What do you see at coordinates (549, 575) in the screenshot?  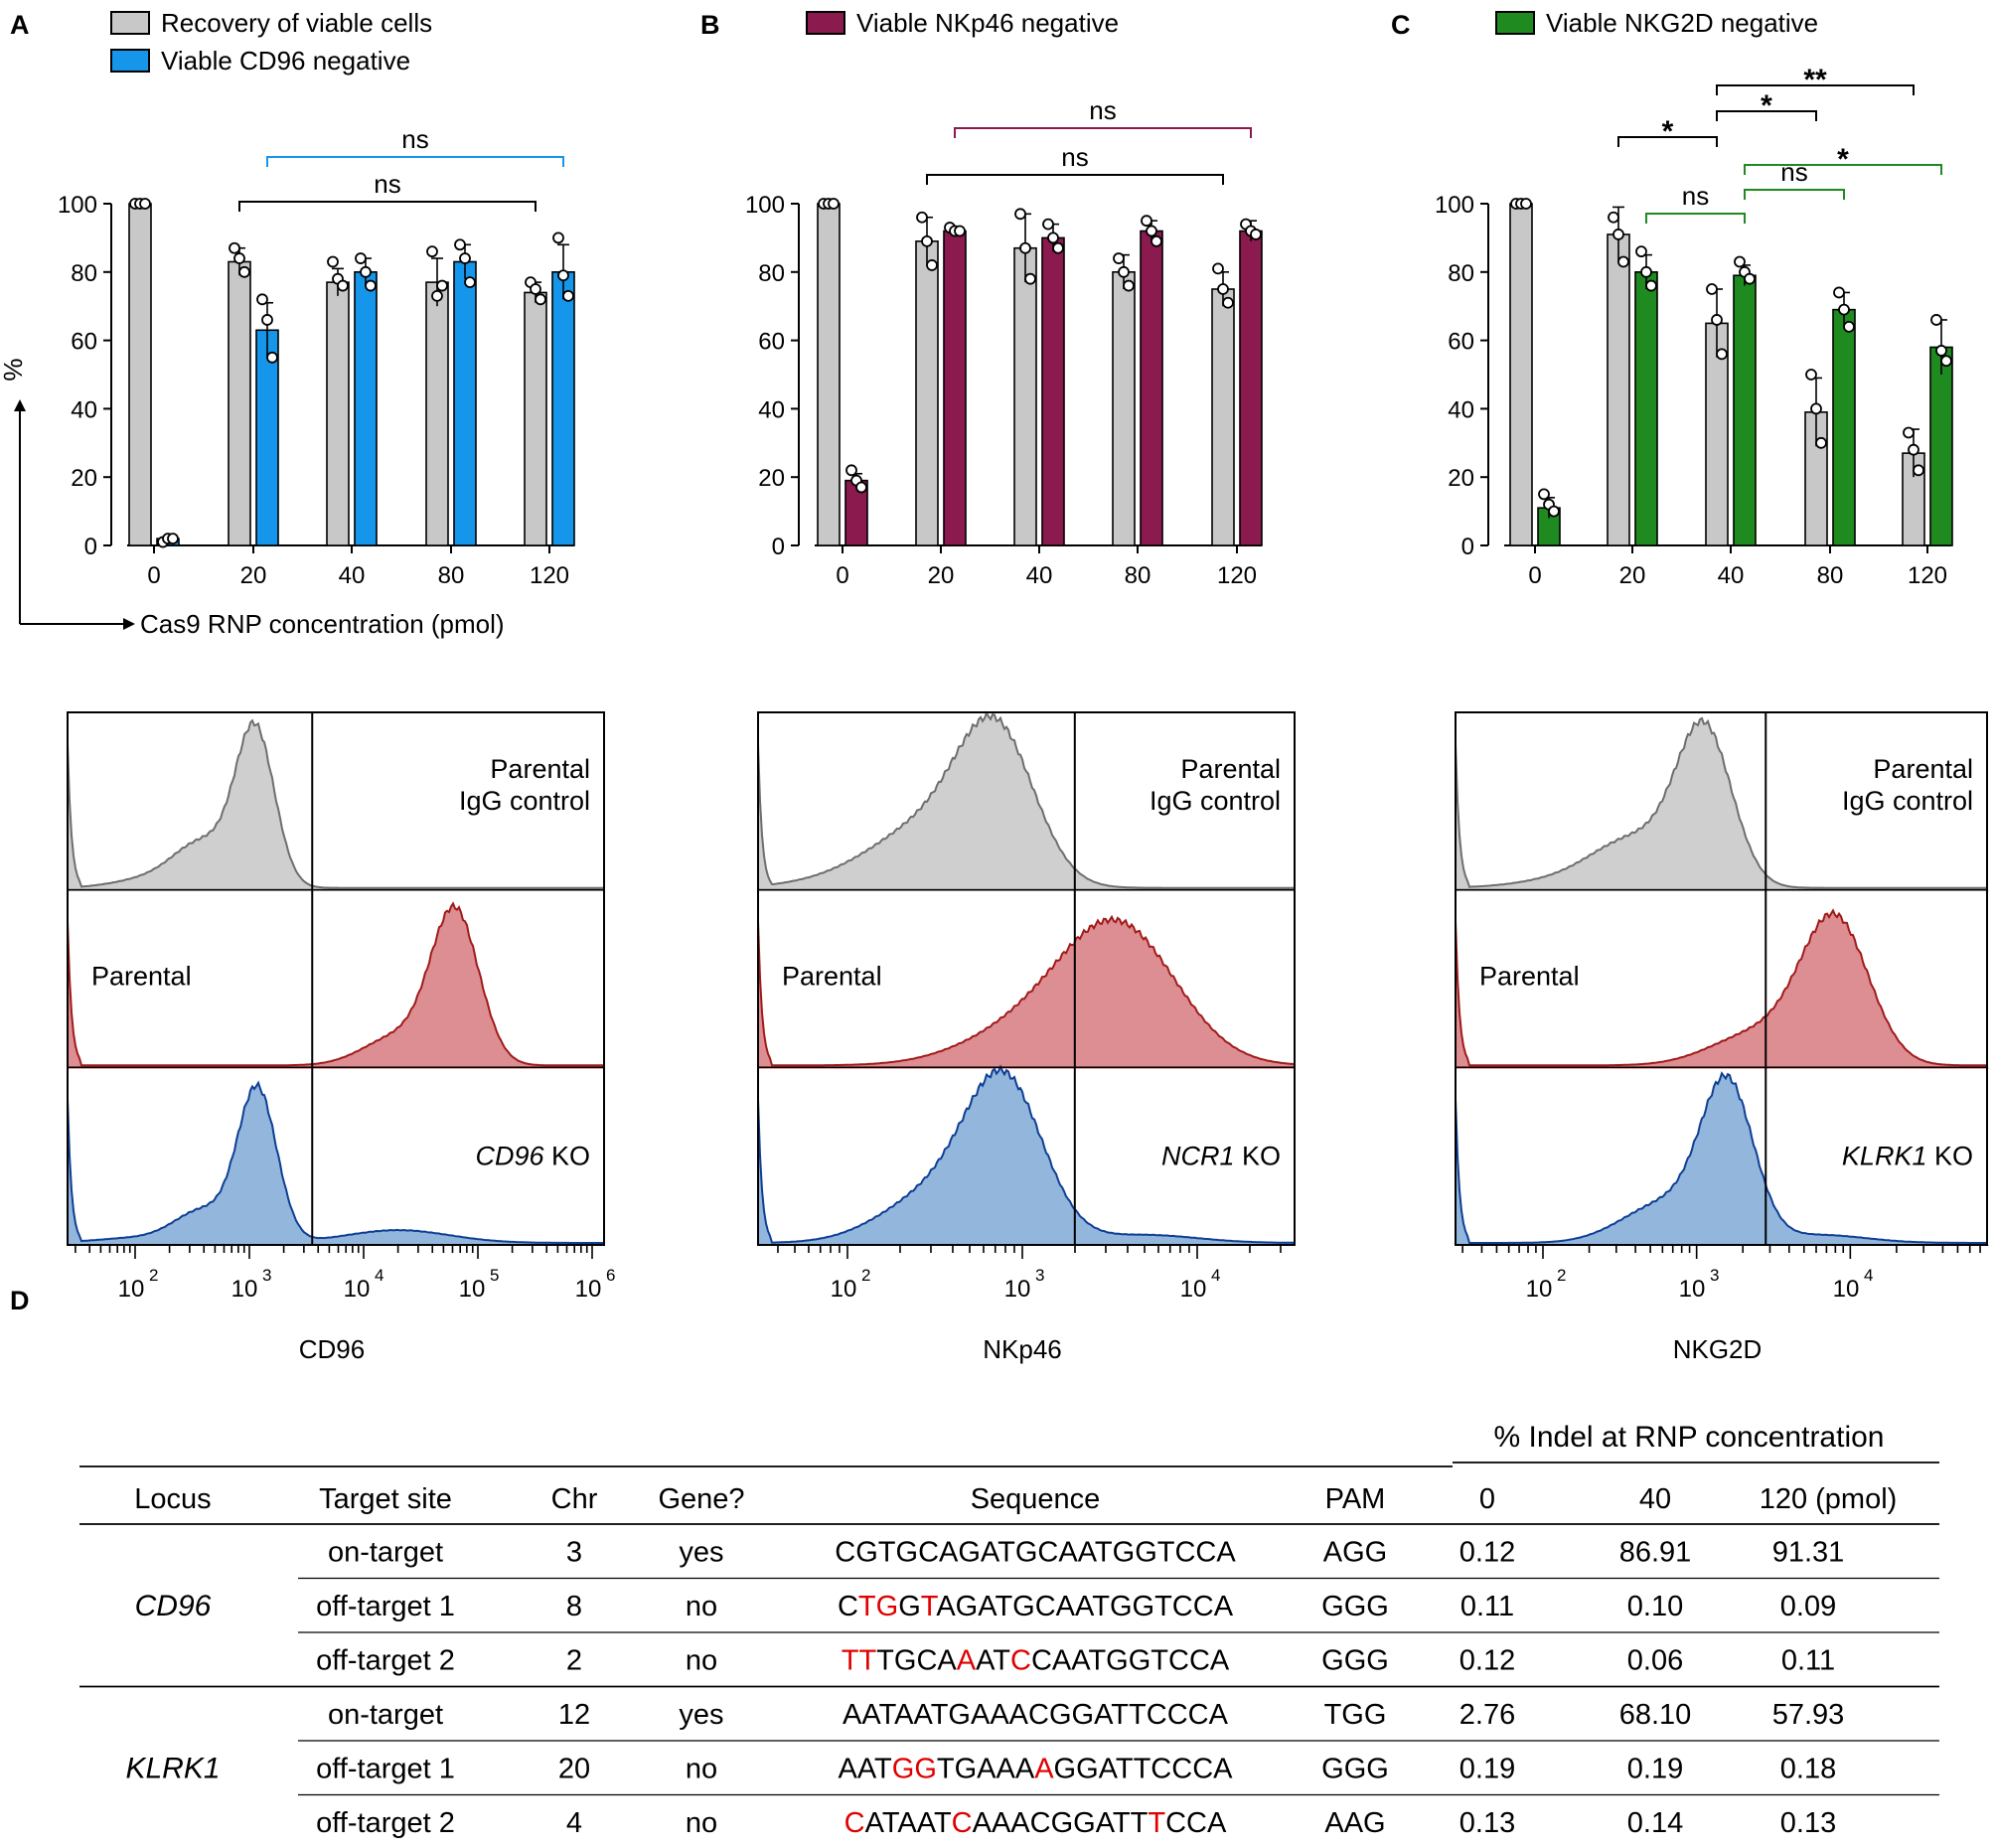 I see `x-tick-label: 120` at bounding box center [549, 575].